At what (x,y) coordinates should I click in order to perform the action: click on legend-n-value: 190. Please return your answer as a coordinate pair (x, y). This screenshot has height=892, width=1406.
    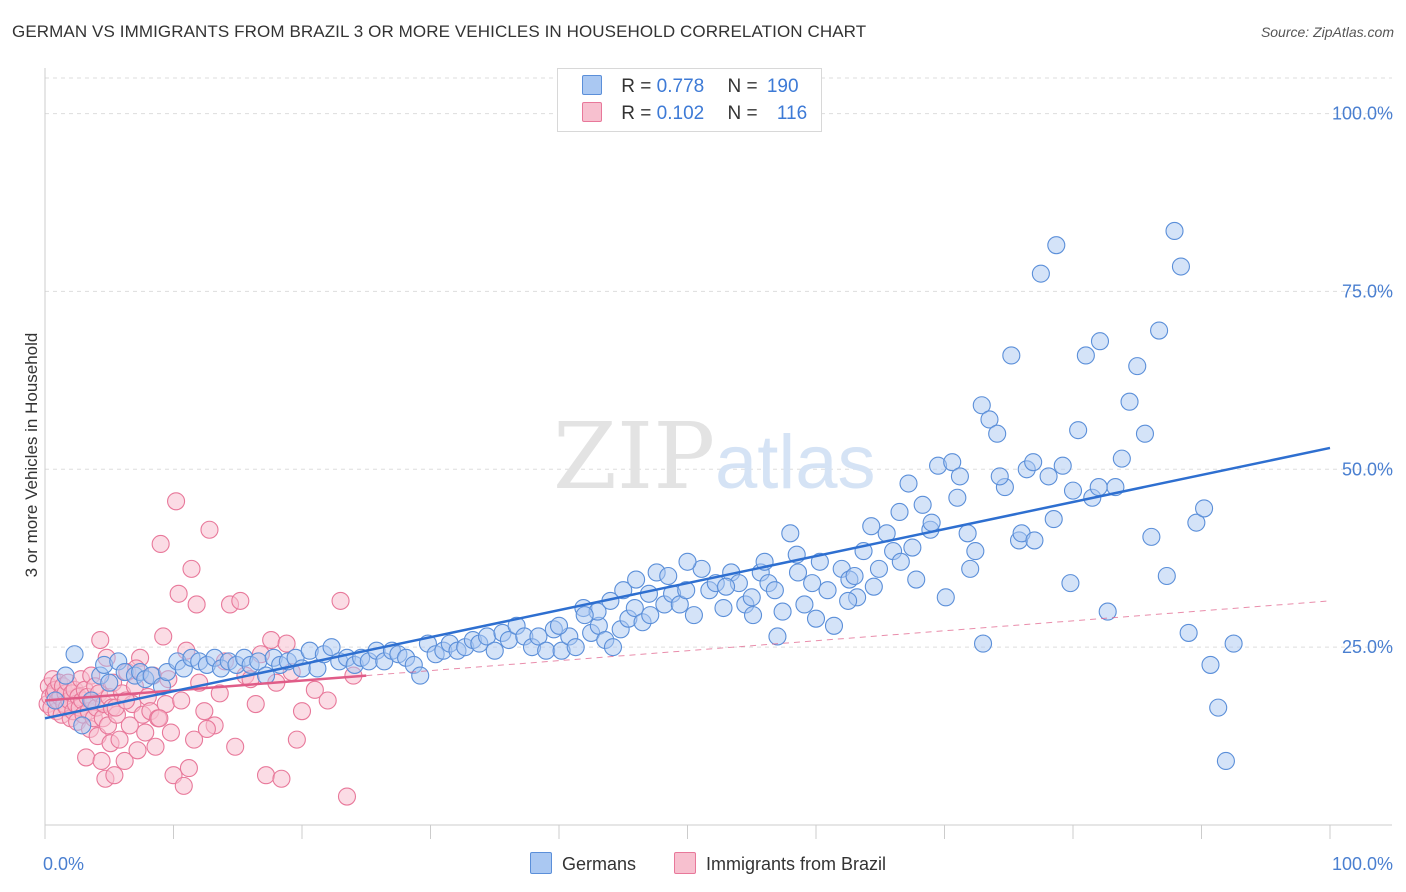
    Looking at the image, I should click on (782, 86).